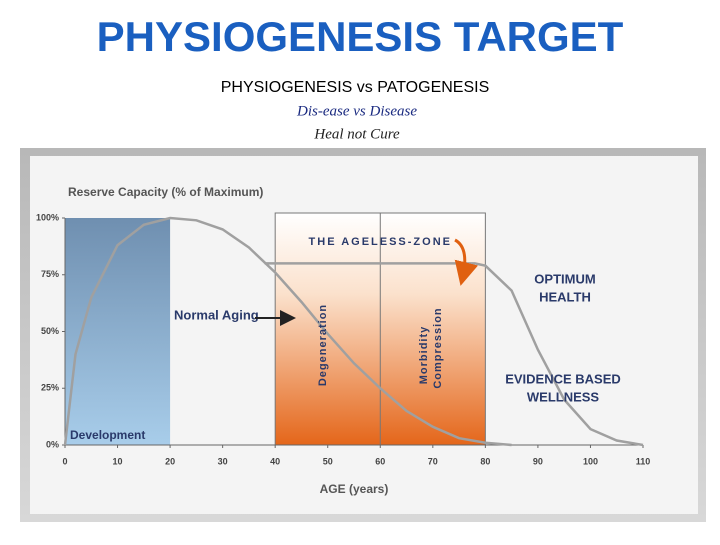 The height and width of the screenshot is (545, 720). I want to click on annotation: OPTIMUM, so click(564, 278).